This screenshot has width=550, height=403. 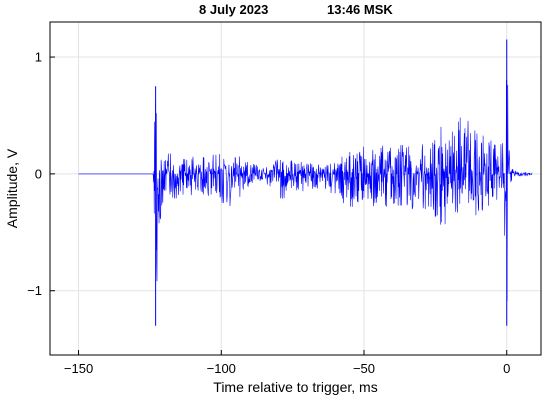 What do you see at coordinates (364, 368) in the screenshot?
I see `x-tick-label: −50` at bounding box center [364, 368].